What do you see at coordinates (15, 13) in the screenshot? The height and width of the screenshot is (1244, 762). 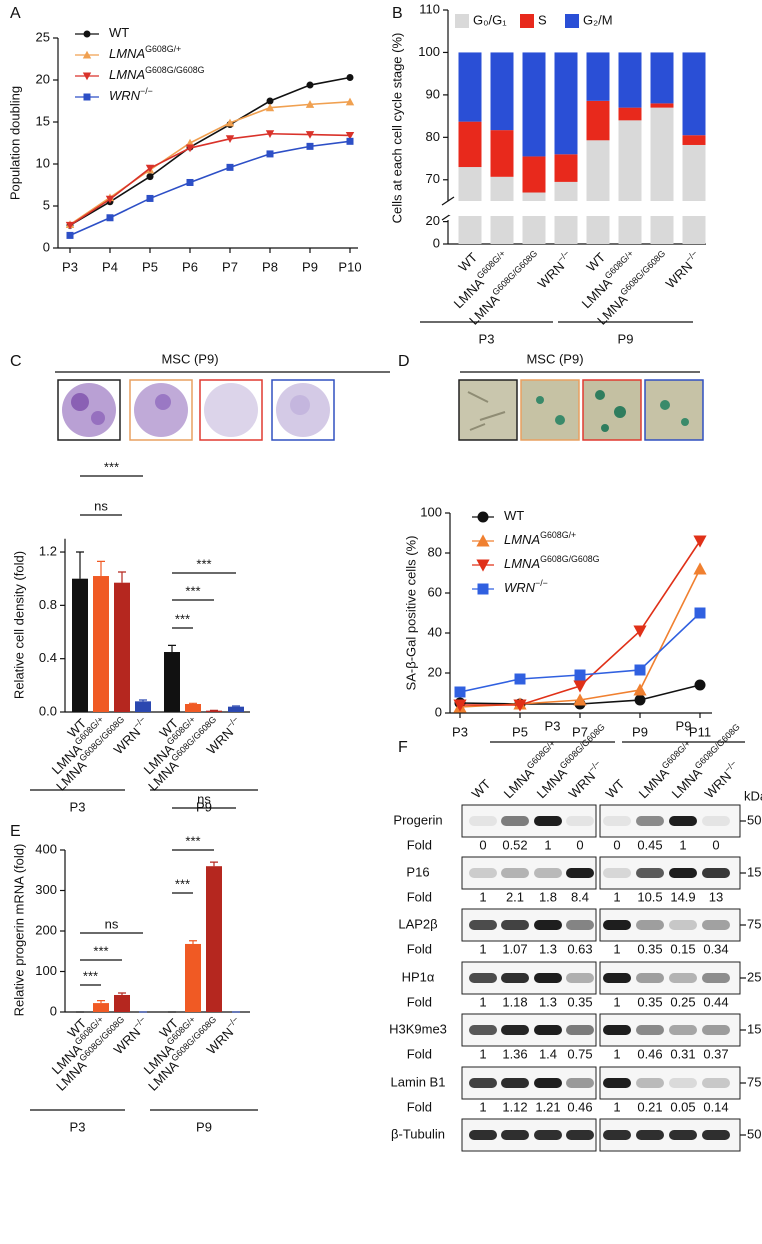 I see `panel-label: A` at bounding box center [15, 13].